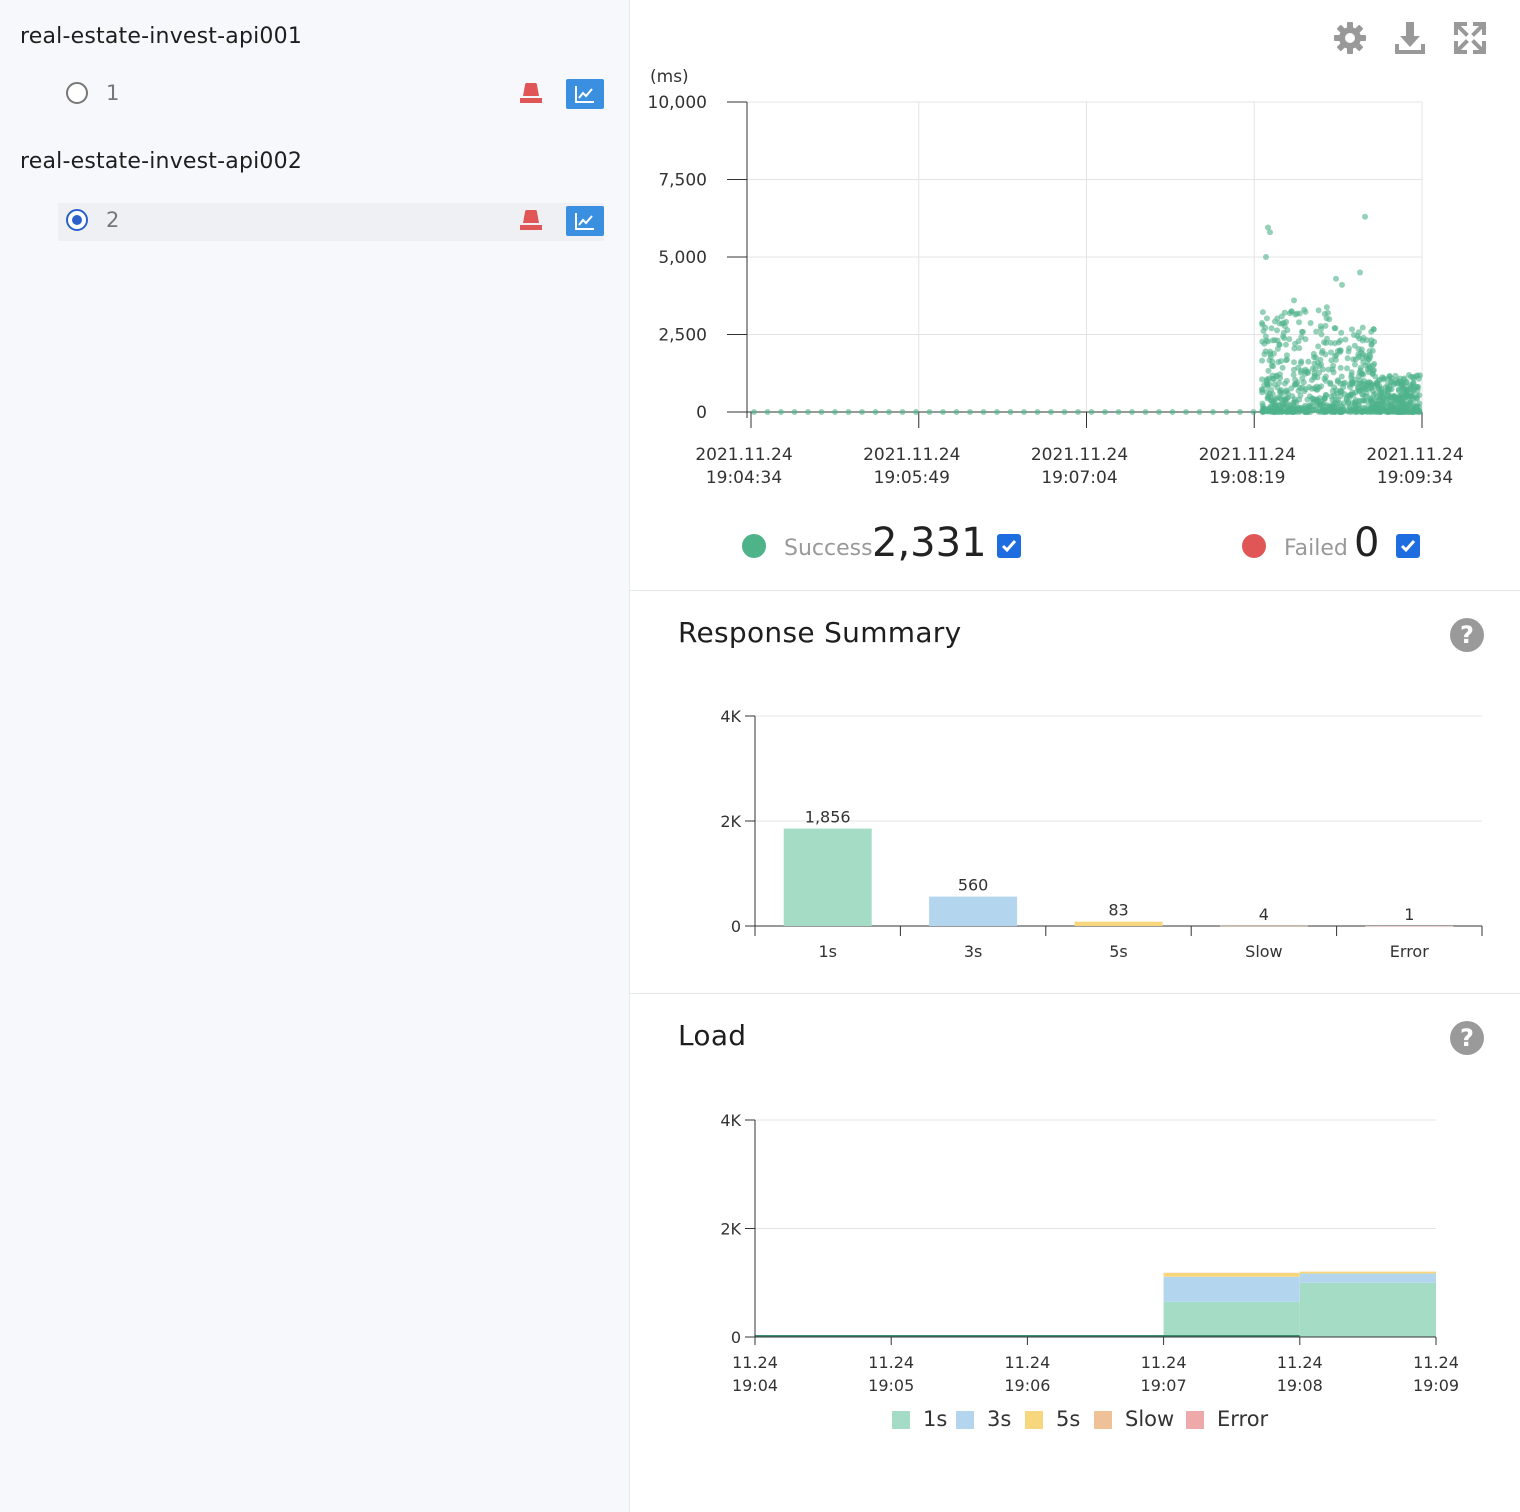 The width and height of the screenshot is (1520, 1512). Describe the element at coordinates (1075, 1420) in the screenshot. I see `load-legend: 1s 3s 5s Slow Error` at that location.